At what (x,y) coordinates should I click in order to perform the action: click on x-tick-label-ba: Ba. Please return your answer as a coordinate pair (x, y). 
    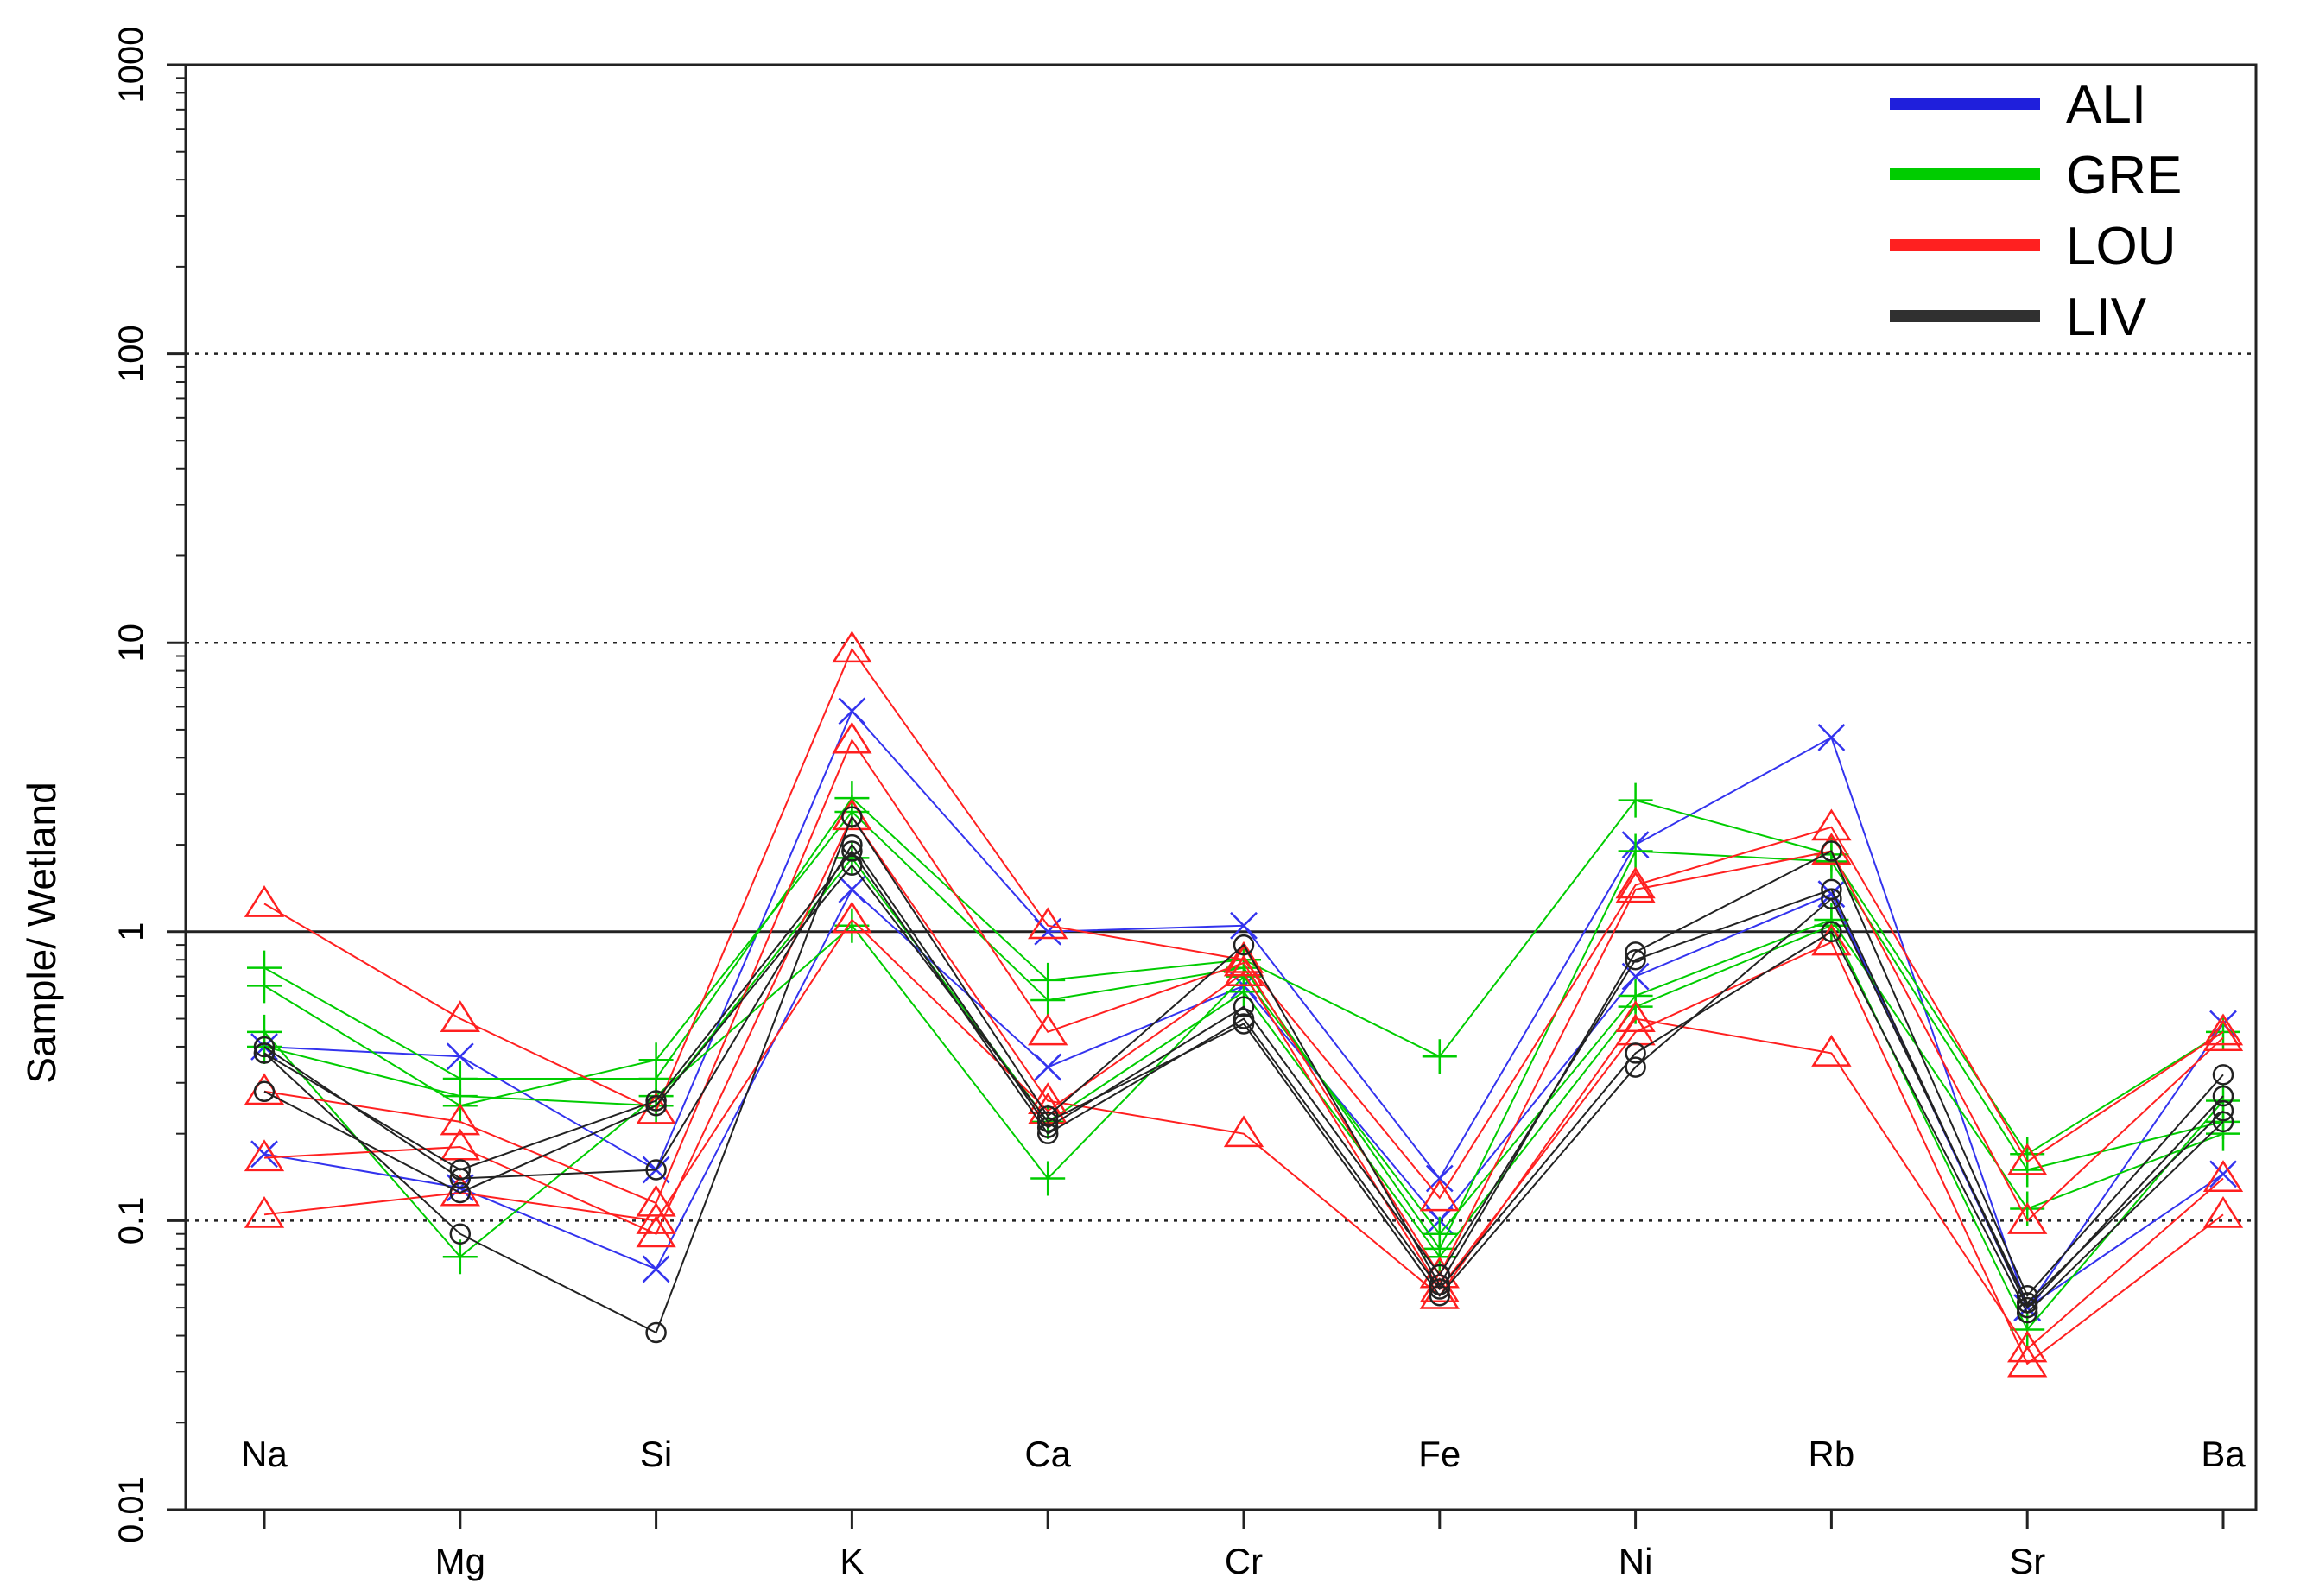
    Looking at the image, I should click on (2224, 1454).